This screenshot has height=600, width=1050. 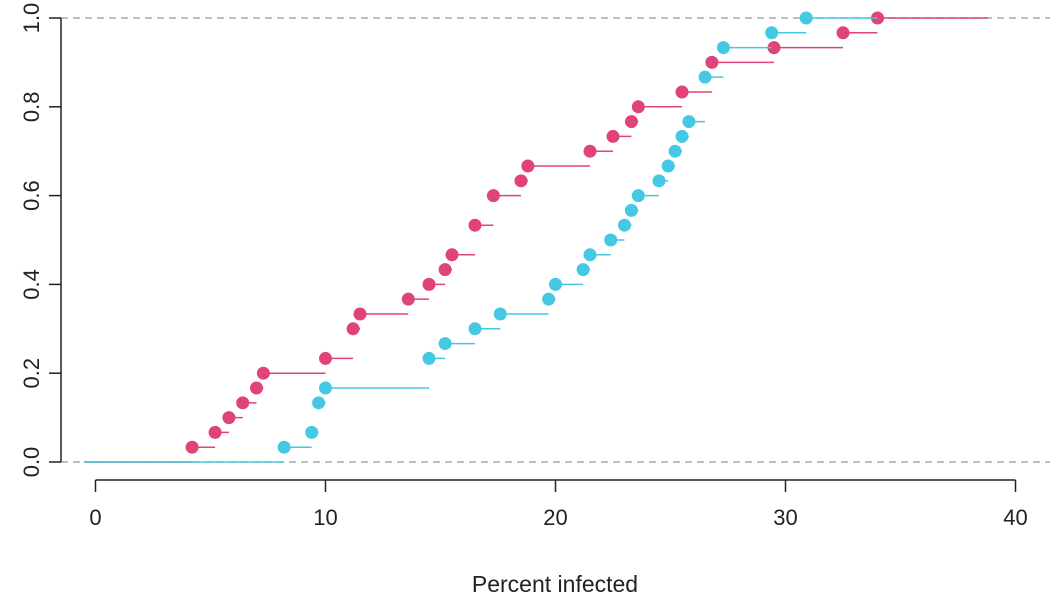 What do you see at coordinates (40, 240) in the screenshot?
I see `y-axis: 0.0 0.2 0.4 0.6 0.8 1.0` at bounding box center [40, 240].